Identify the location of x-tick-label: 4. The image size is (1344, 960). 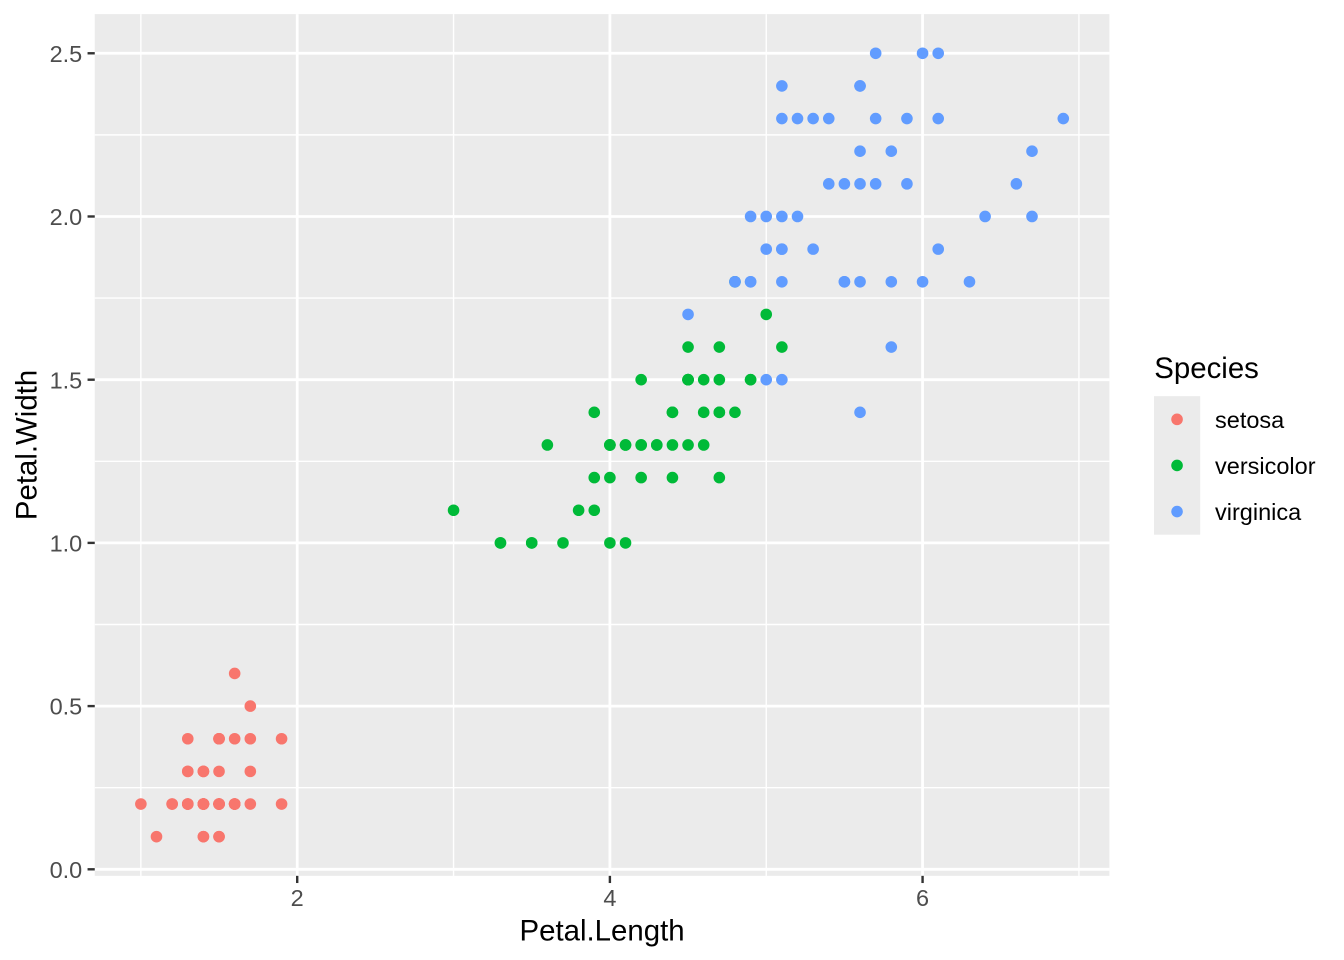
(609, 898).